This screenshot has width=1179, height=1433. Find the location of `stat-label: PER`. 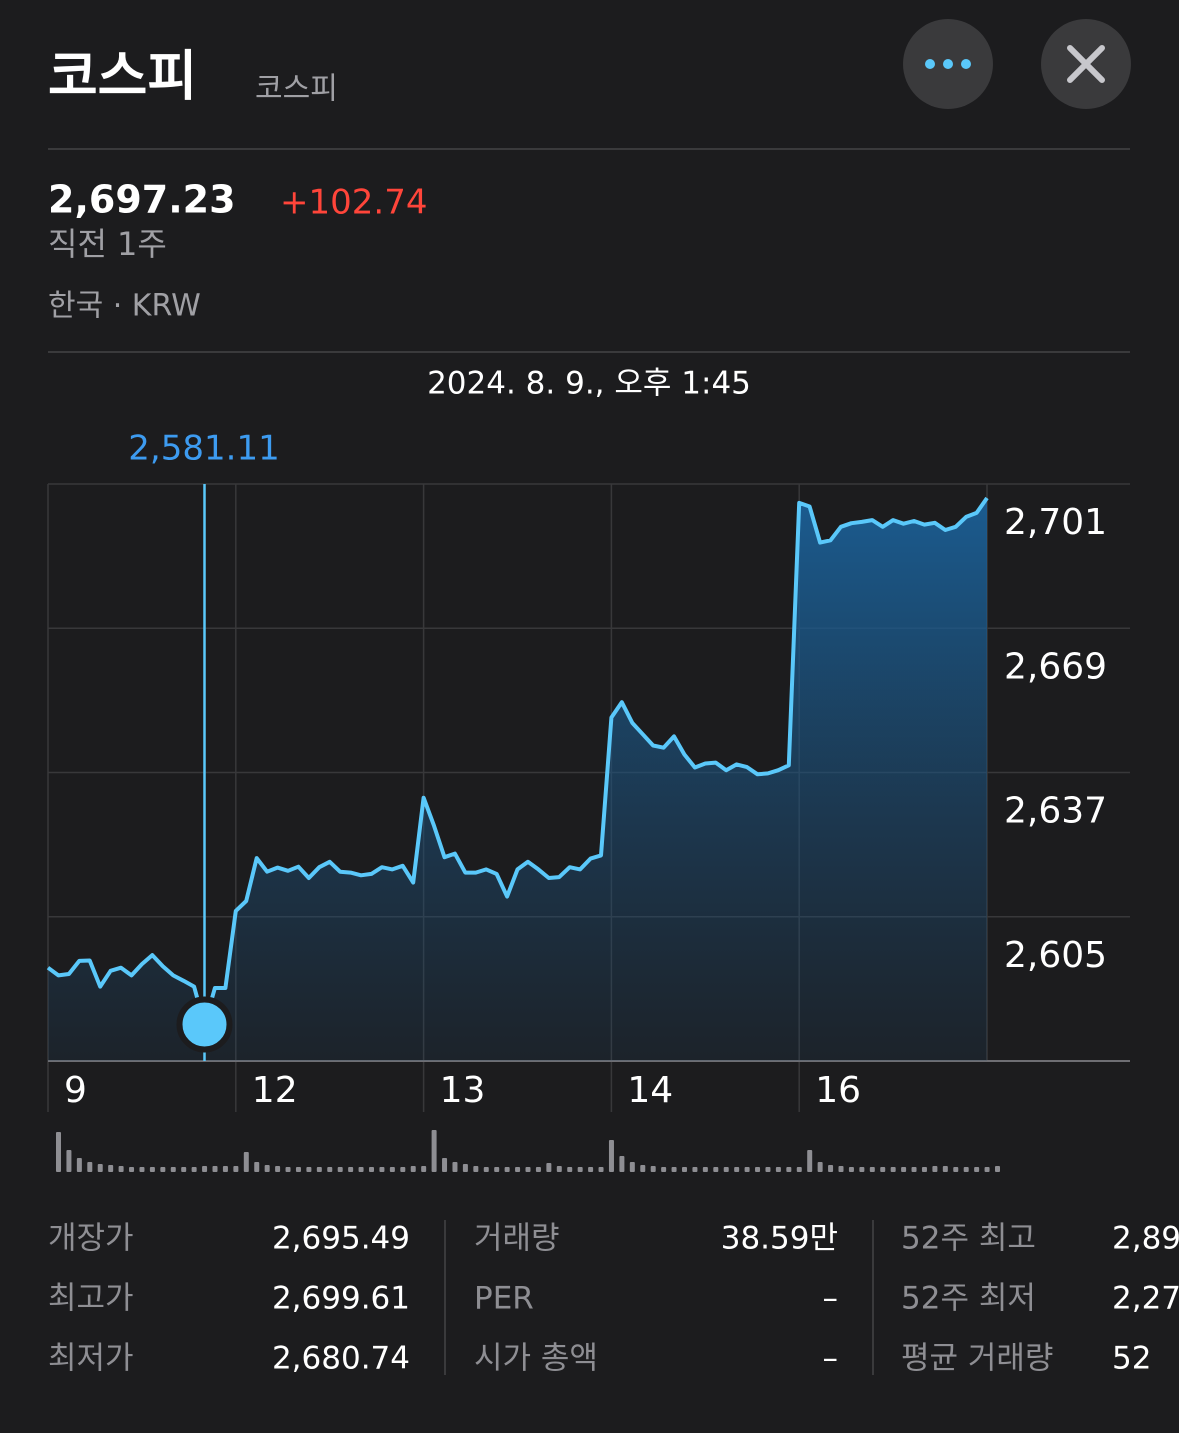

stat-label: PER is located at coordinates (504, 1299).